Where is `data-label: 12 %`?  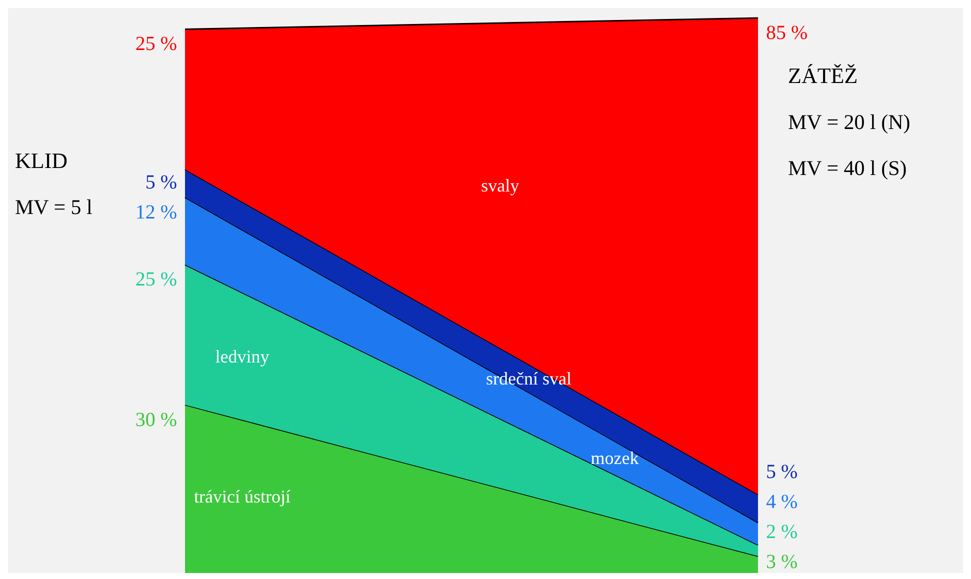 data-label: 12 % is located at coordinates (156, 212).